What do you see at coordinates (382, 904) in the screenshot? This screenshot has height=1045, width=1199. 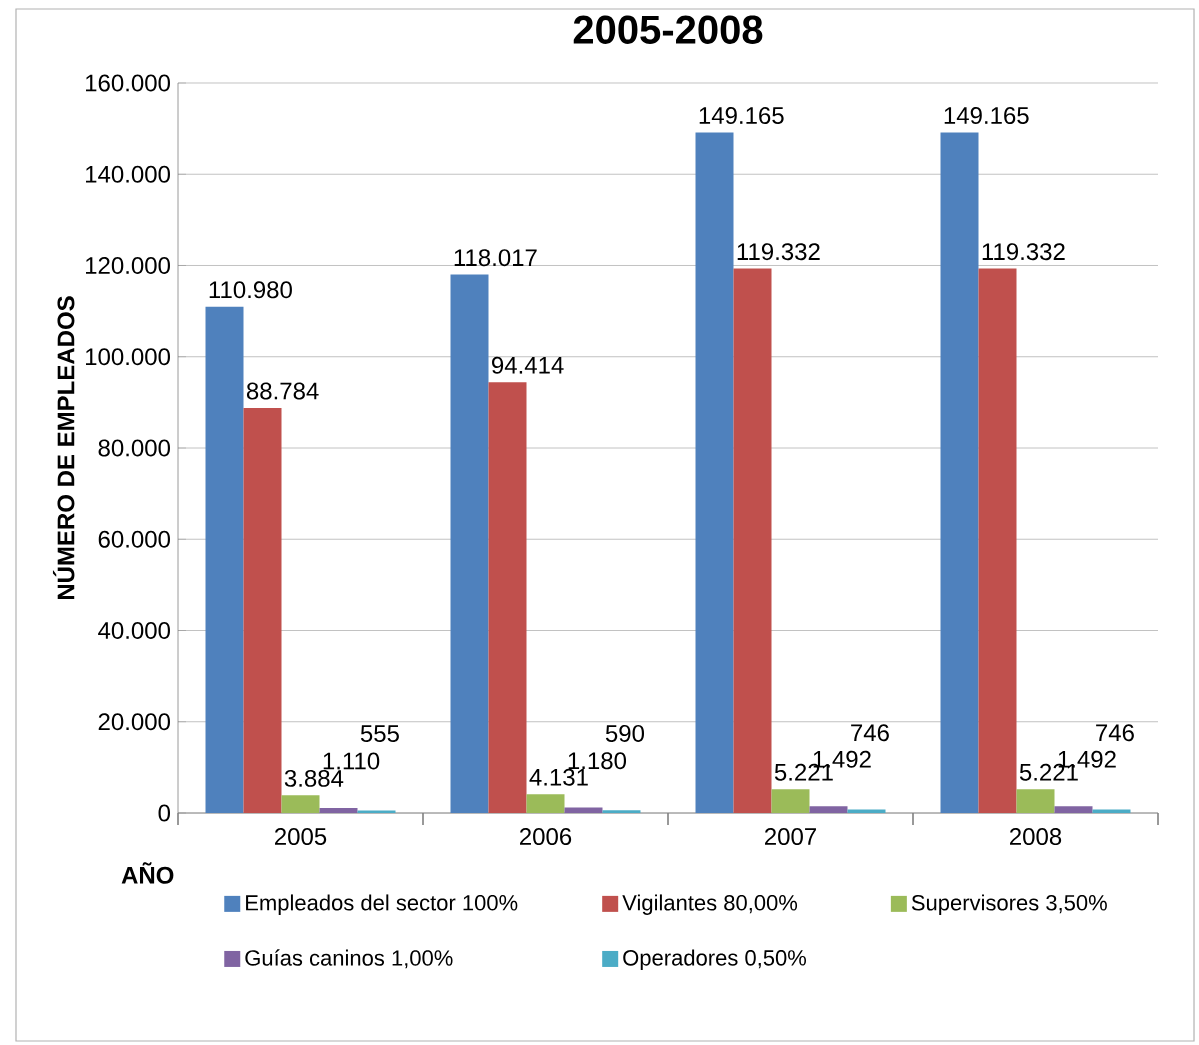 I see `legend-label: Empleados del sector 100%` at bounding box center [382, 904].